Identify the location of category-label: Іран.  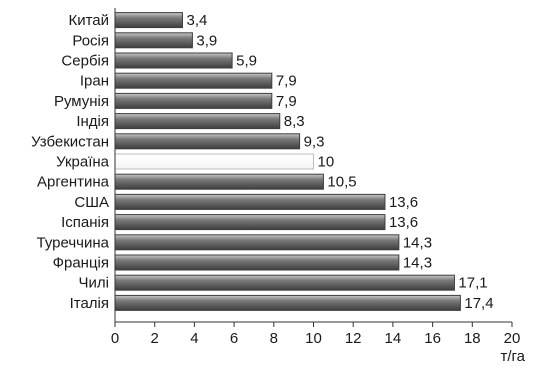
(94, 81).